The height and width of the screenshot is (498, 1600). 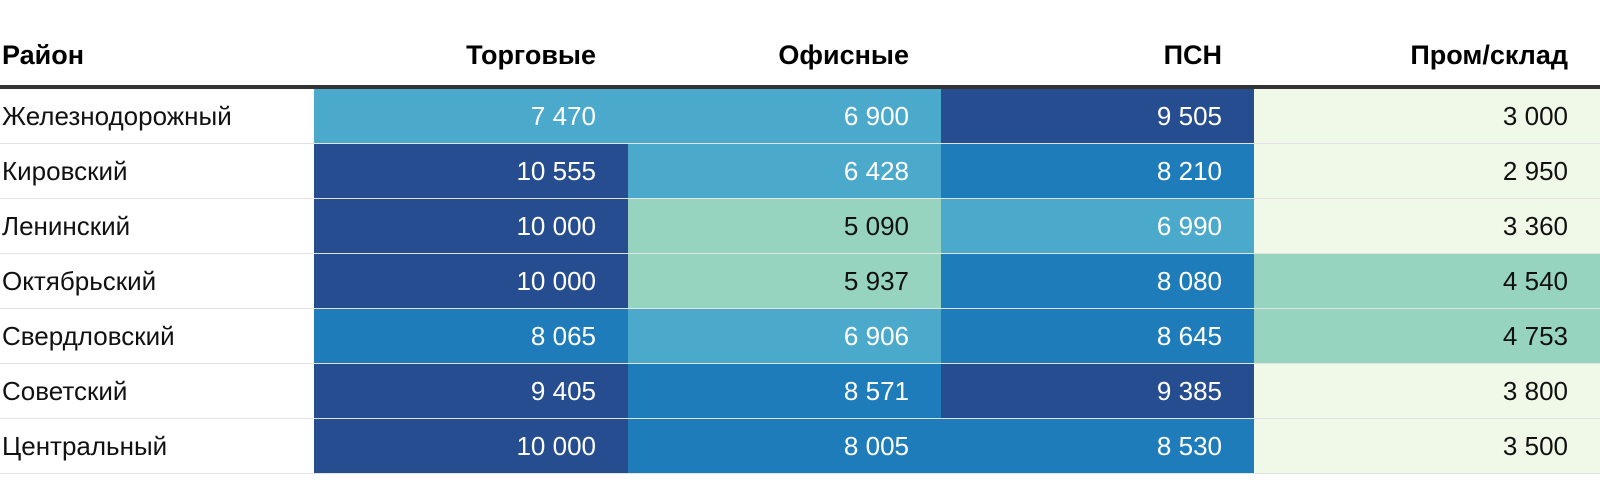 I want to click on table-row: Свердловский 8 065 6 906 8 645 4 753, so click(x=800, y=336).